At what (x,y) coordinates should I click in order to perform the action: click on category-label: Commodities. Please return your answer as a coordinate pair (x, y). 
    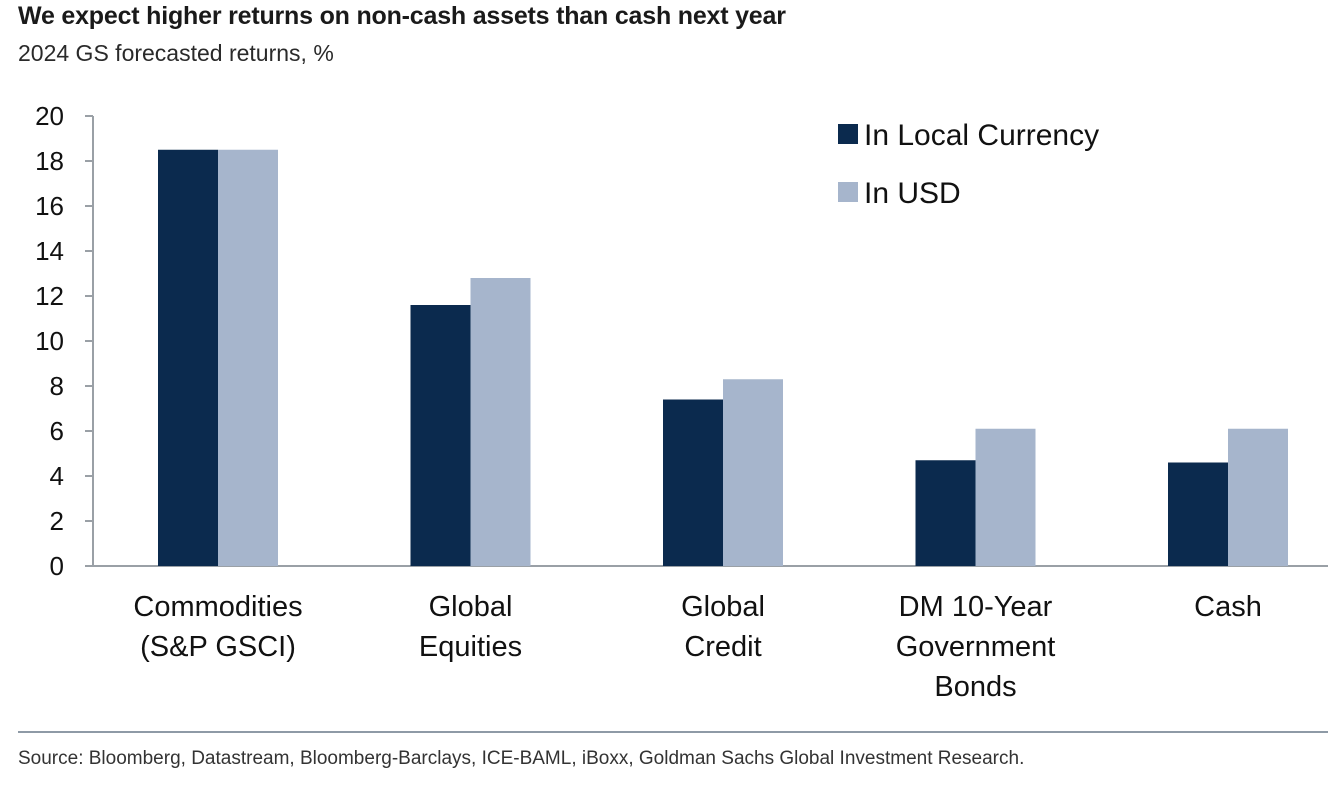
    Looking at the image, I should click on (217, 607).